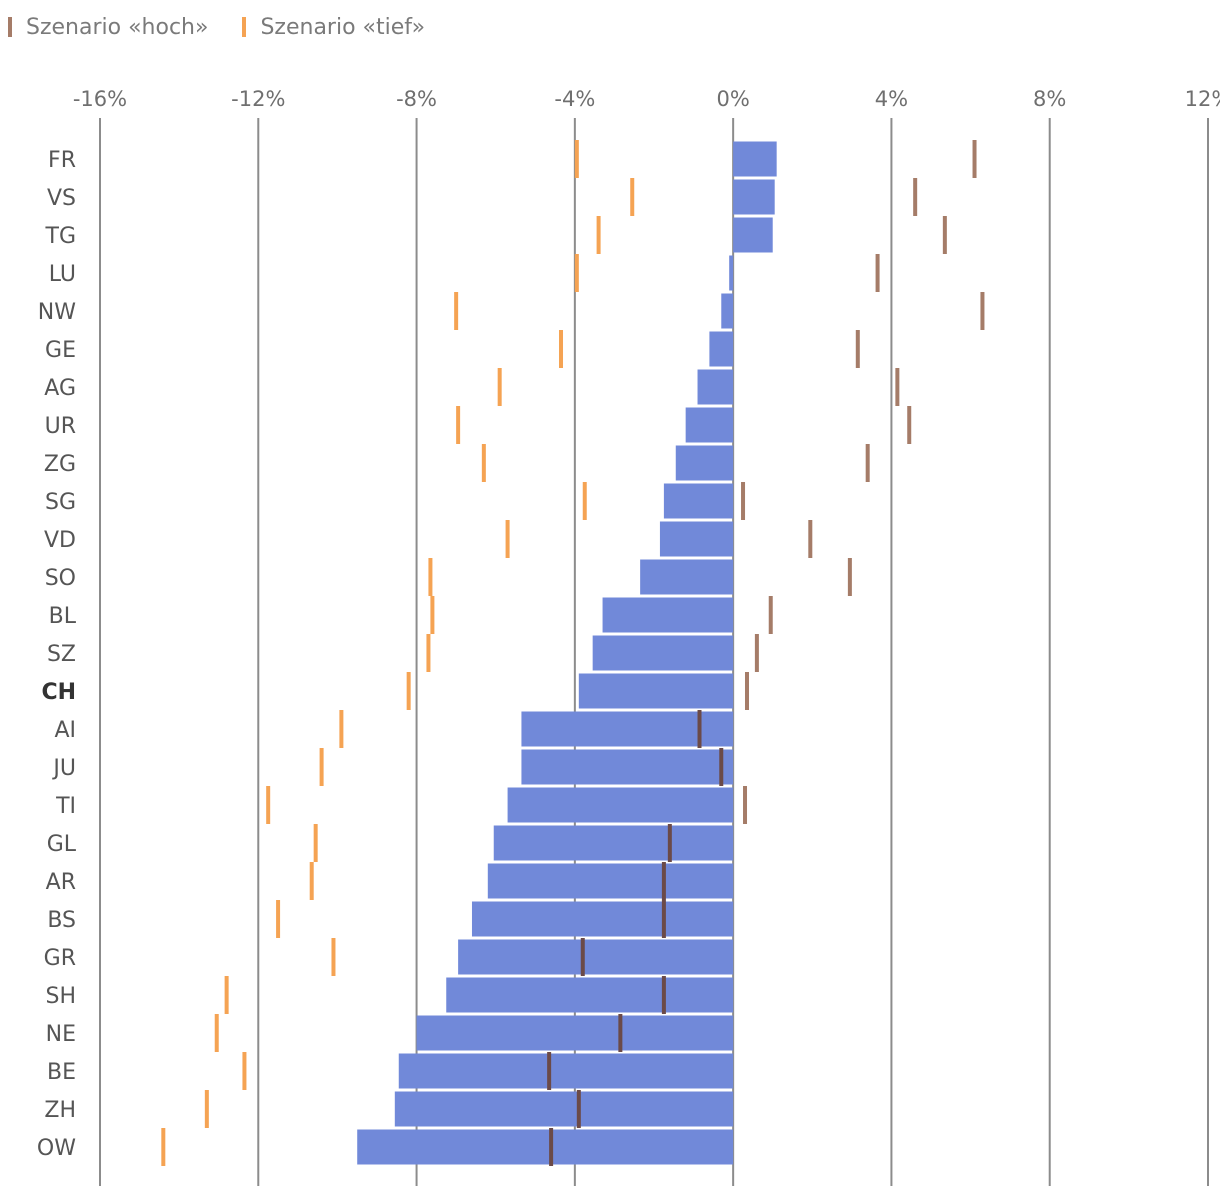 This screenshot has width=1220, height=1196. Describe the element at coordinates (60, 502) in the screenshot. I see `category-label: SG` at that location.